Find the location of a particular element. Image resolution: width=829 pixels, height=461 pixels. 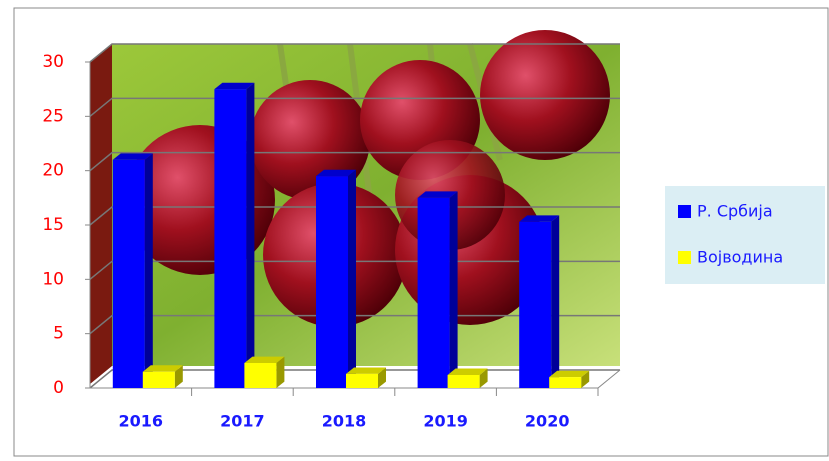

legend-label: Војводина is located at coordinates (740, 257).